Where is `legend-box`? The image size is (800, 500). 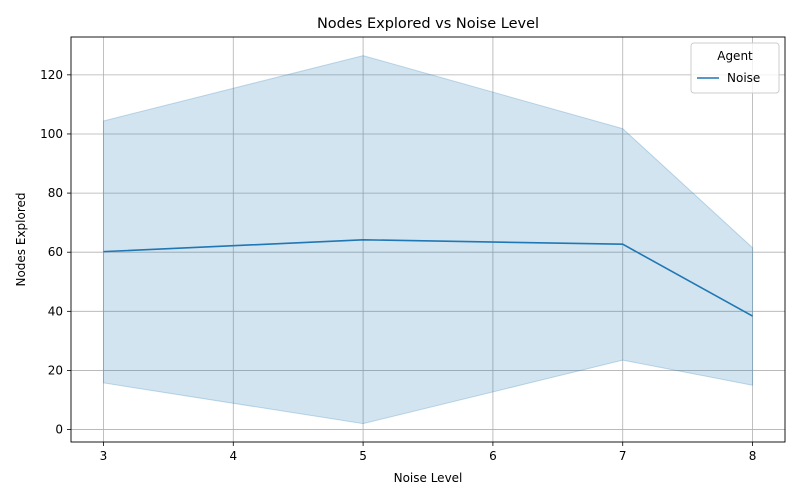
legend-box is located at coordinates (735, 68).